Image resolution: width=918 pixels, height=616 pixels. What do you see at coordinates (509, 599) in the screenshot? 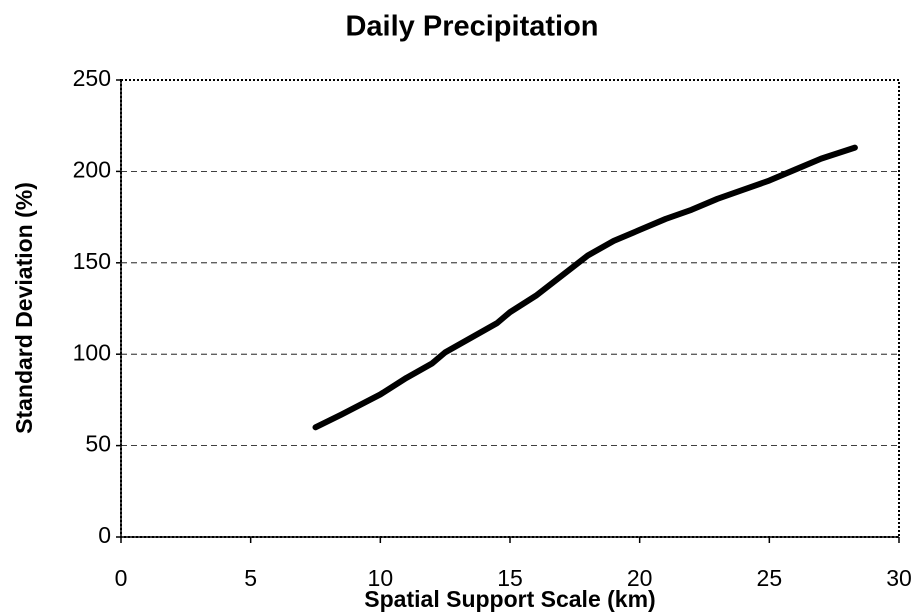
I see `x-axis-label: Spatial Support Scale (km)` at bounding box center [509, 599].